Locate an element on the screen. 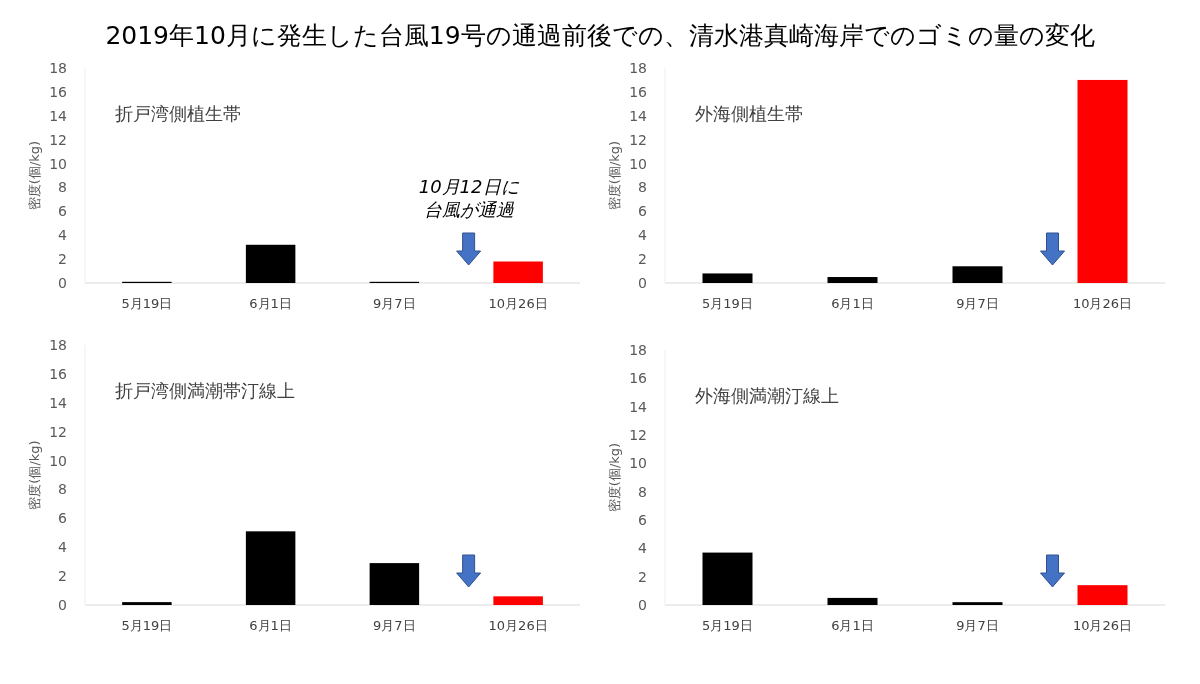 This screenshot has height=684, width=1200. text: 折戸湾側満潮帯汀線上 is located at coordinates (205, 390).